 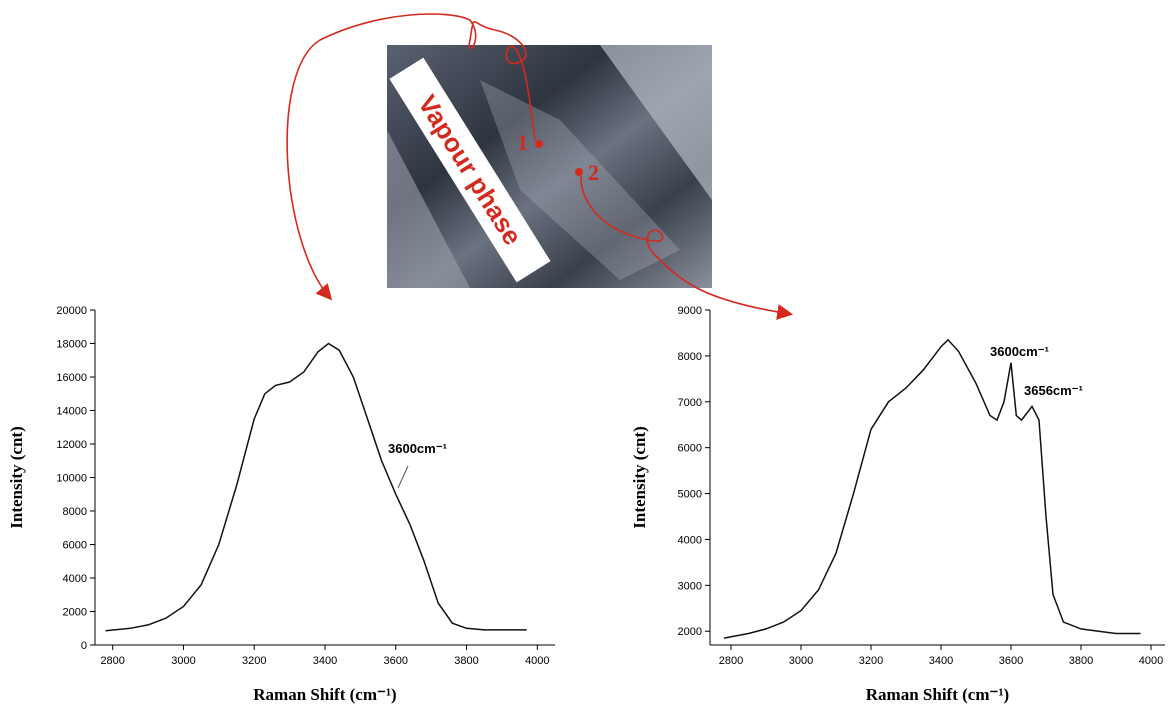 I want to click on annotation-leader, so click(x=403, y=477).